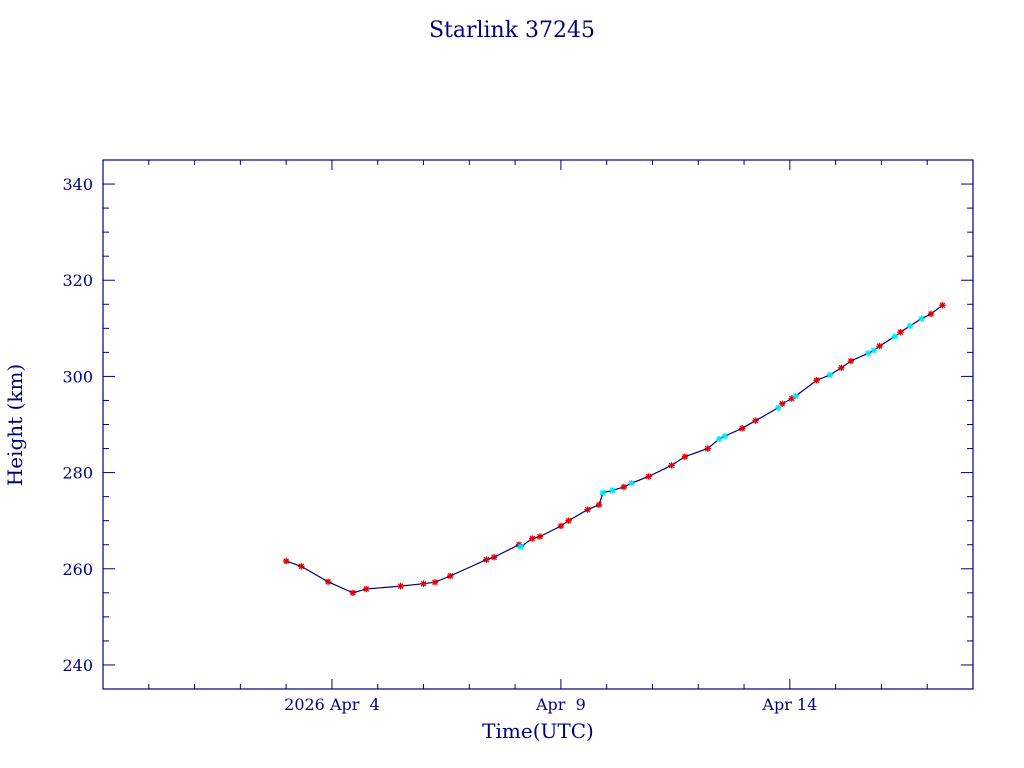  Describe the element at coordinates (77, 376) in the screenshot. I see `y-tick-label: 300` at that location.